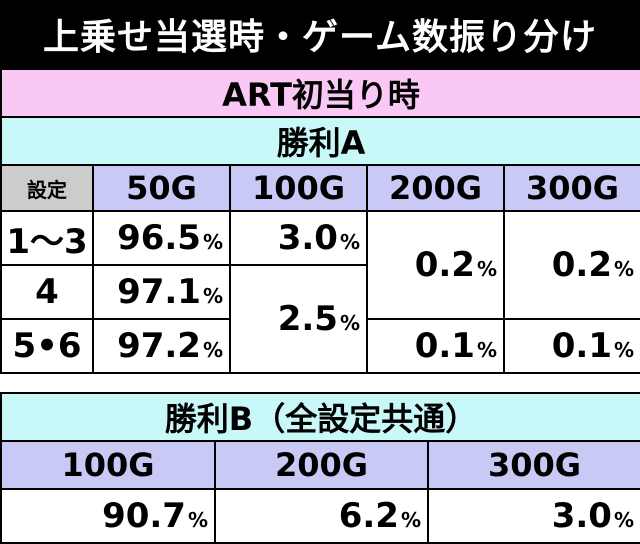 This screenshot has height=544, width=640. Describe the element at coordinates (320, 417) in the screenshot. I see `win-b-title: 勝利B（全設定共通）` at that location.